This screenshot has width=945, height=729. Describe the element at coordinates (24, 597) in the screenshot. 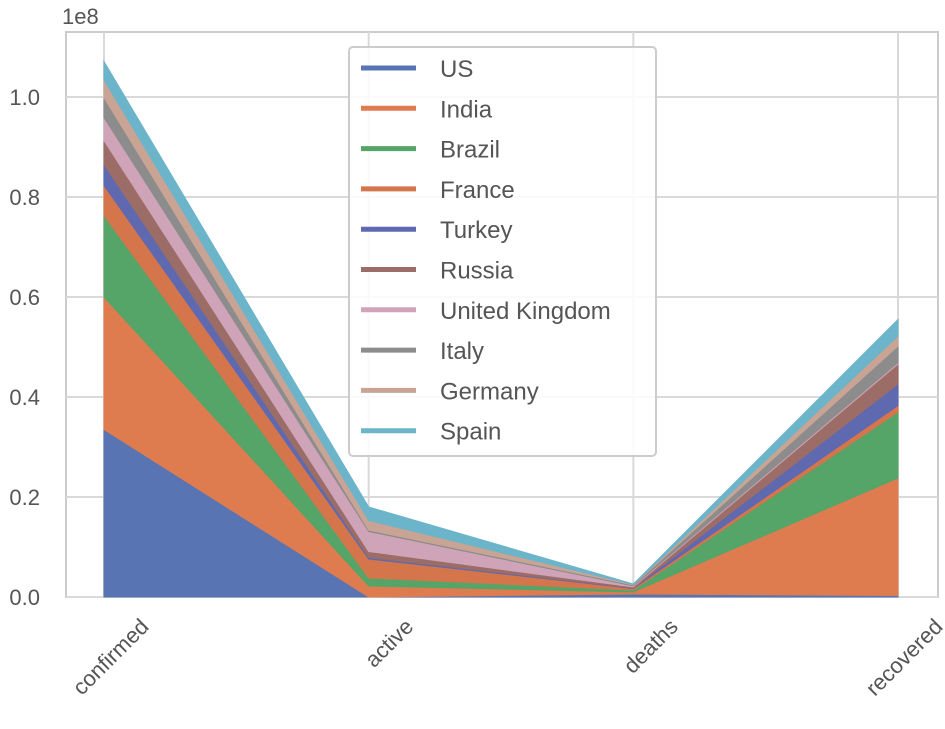

I see `y-tick-label: 0.0` at that location.